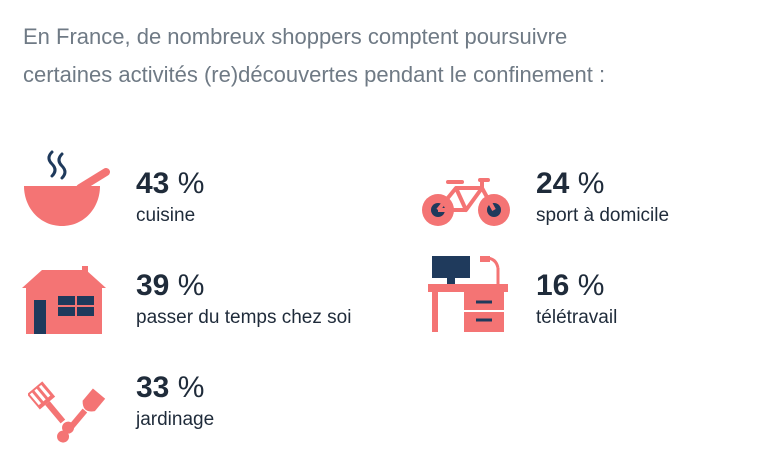  What do you see at coordinates (153, 387) in the screenshot?
I see `stat-value: 33` at bounding box center [153, 387].